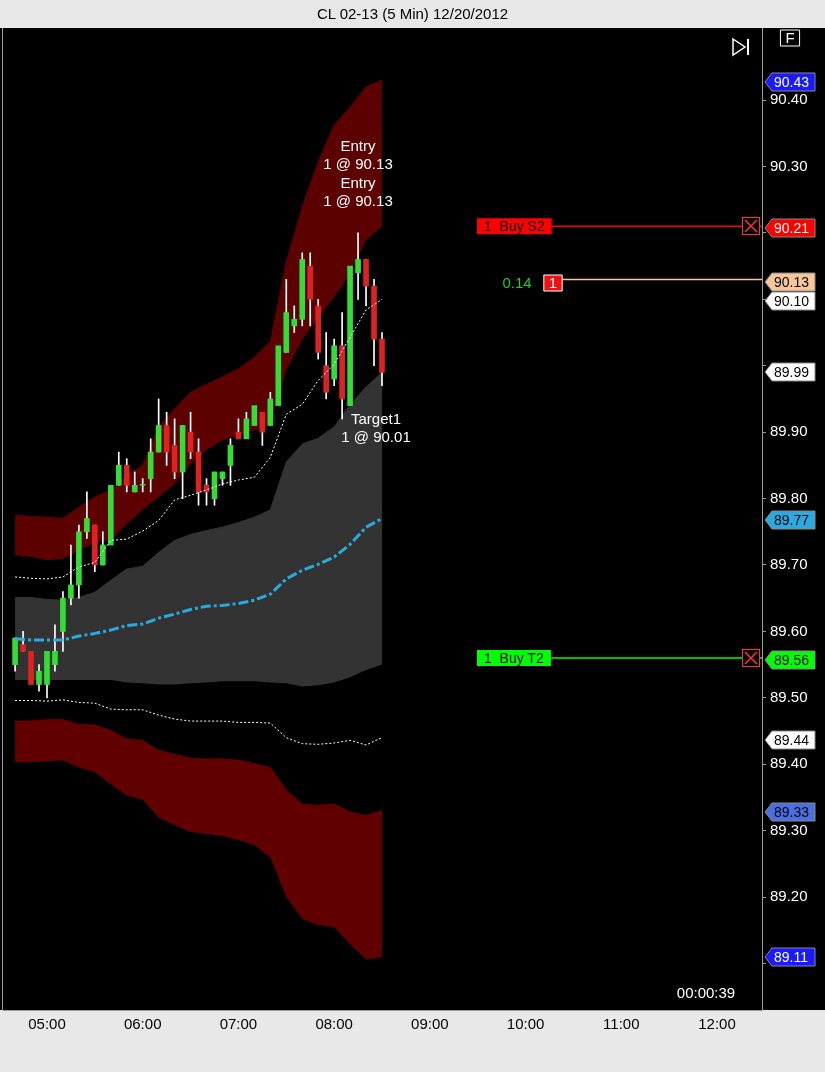 The height and width of the screenshot is (1072, 825). I want to click on ref-line-label: 1 Buy S2, so click(514, 226).